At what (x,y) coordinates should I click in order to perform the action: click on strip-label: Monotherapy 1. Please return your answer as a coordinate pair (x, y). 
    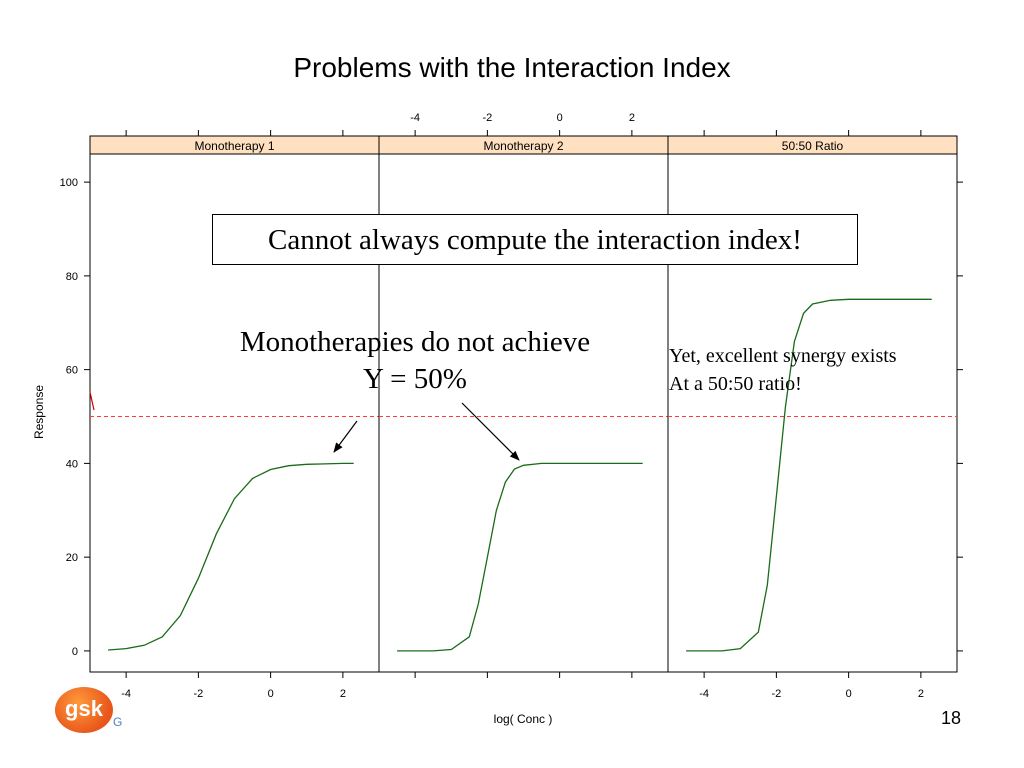
    Looking at the image, I should click on (234, 146).